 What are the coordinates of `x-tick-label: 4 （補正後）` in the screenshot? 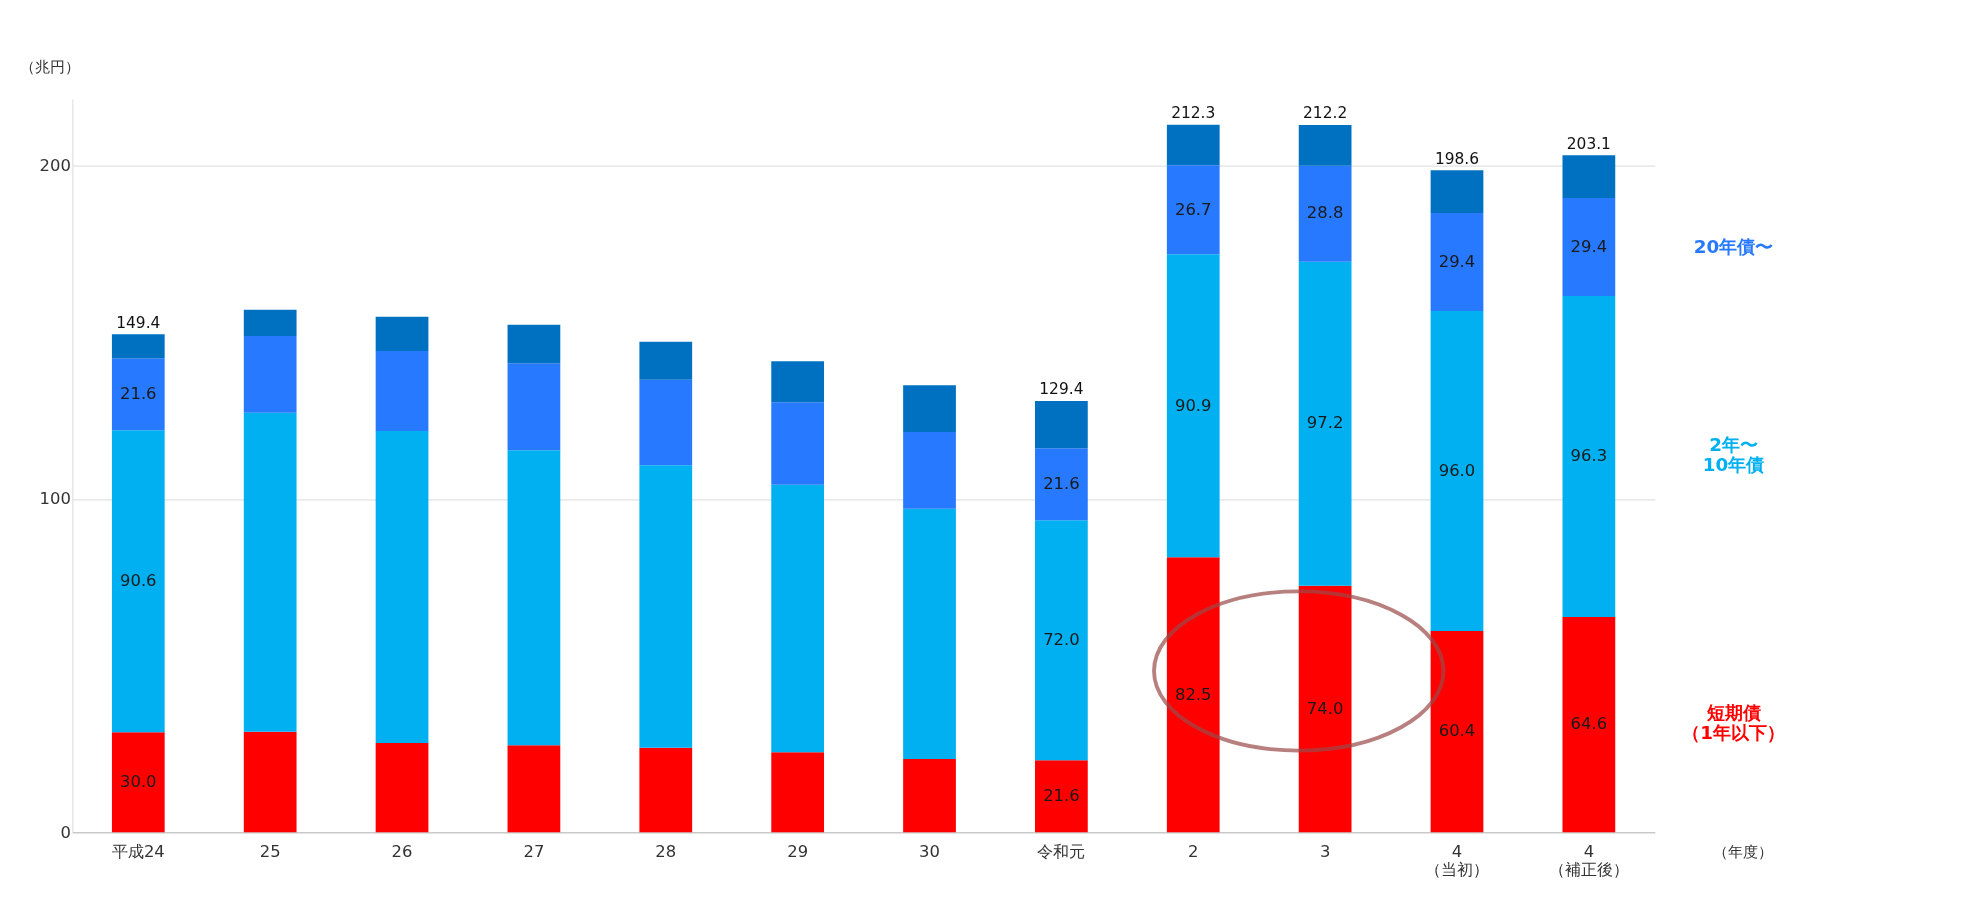 It's located at (1588, 860).